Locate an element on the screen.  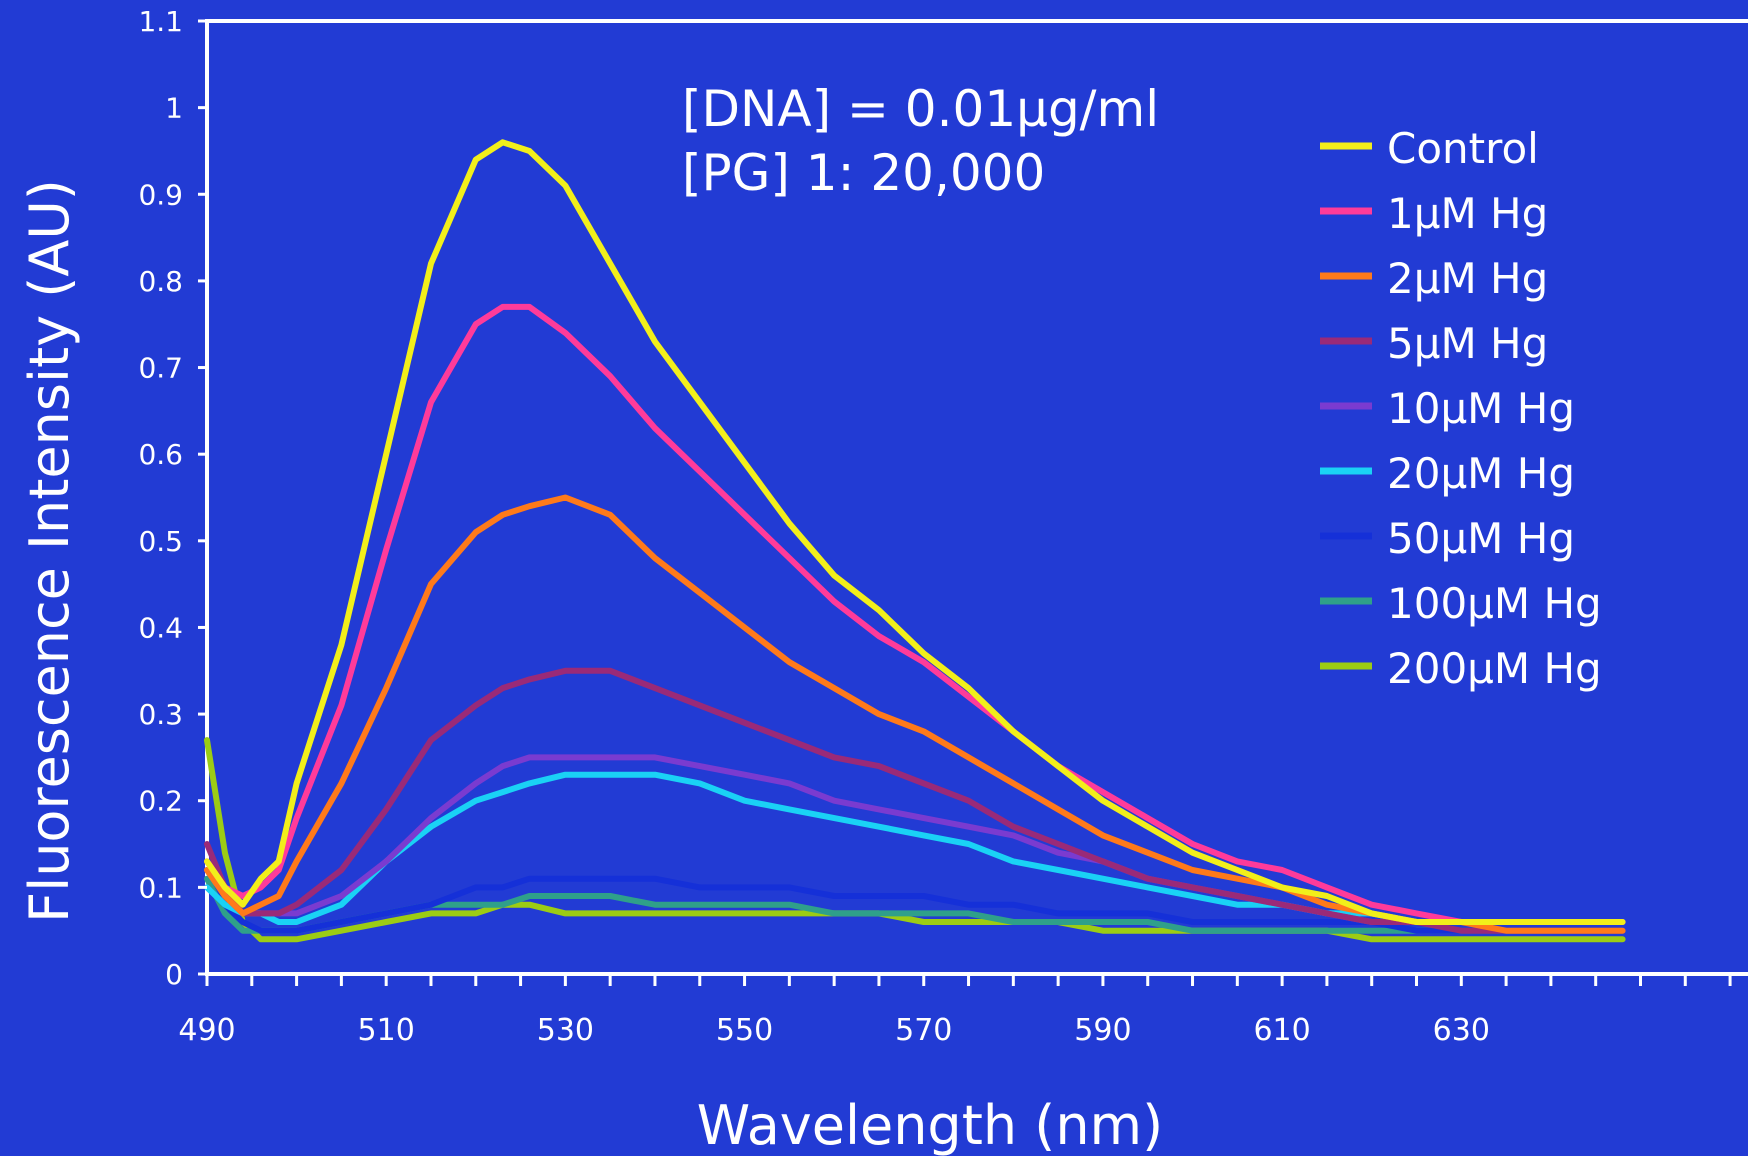
x-tick-label: 550 is located at coordinates (744, 1030).